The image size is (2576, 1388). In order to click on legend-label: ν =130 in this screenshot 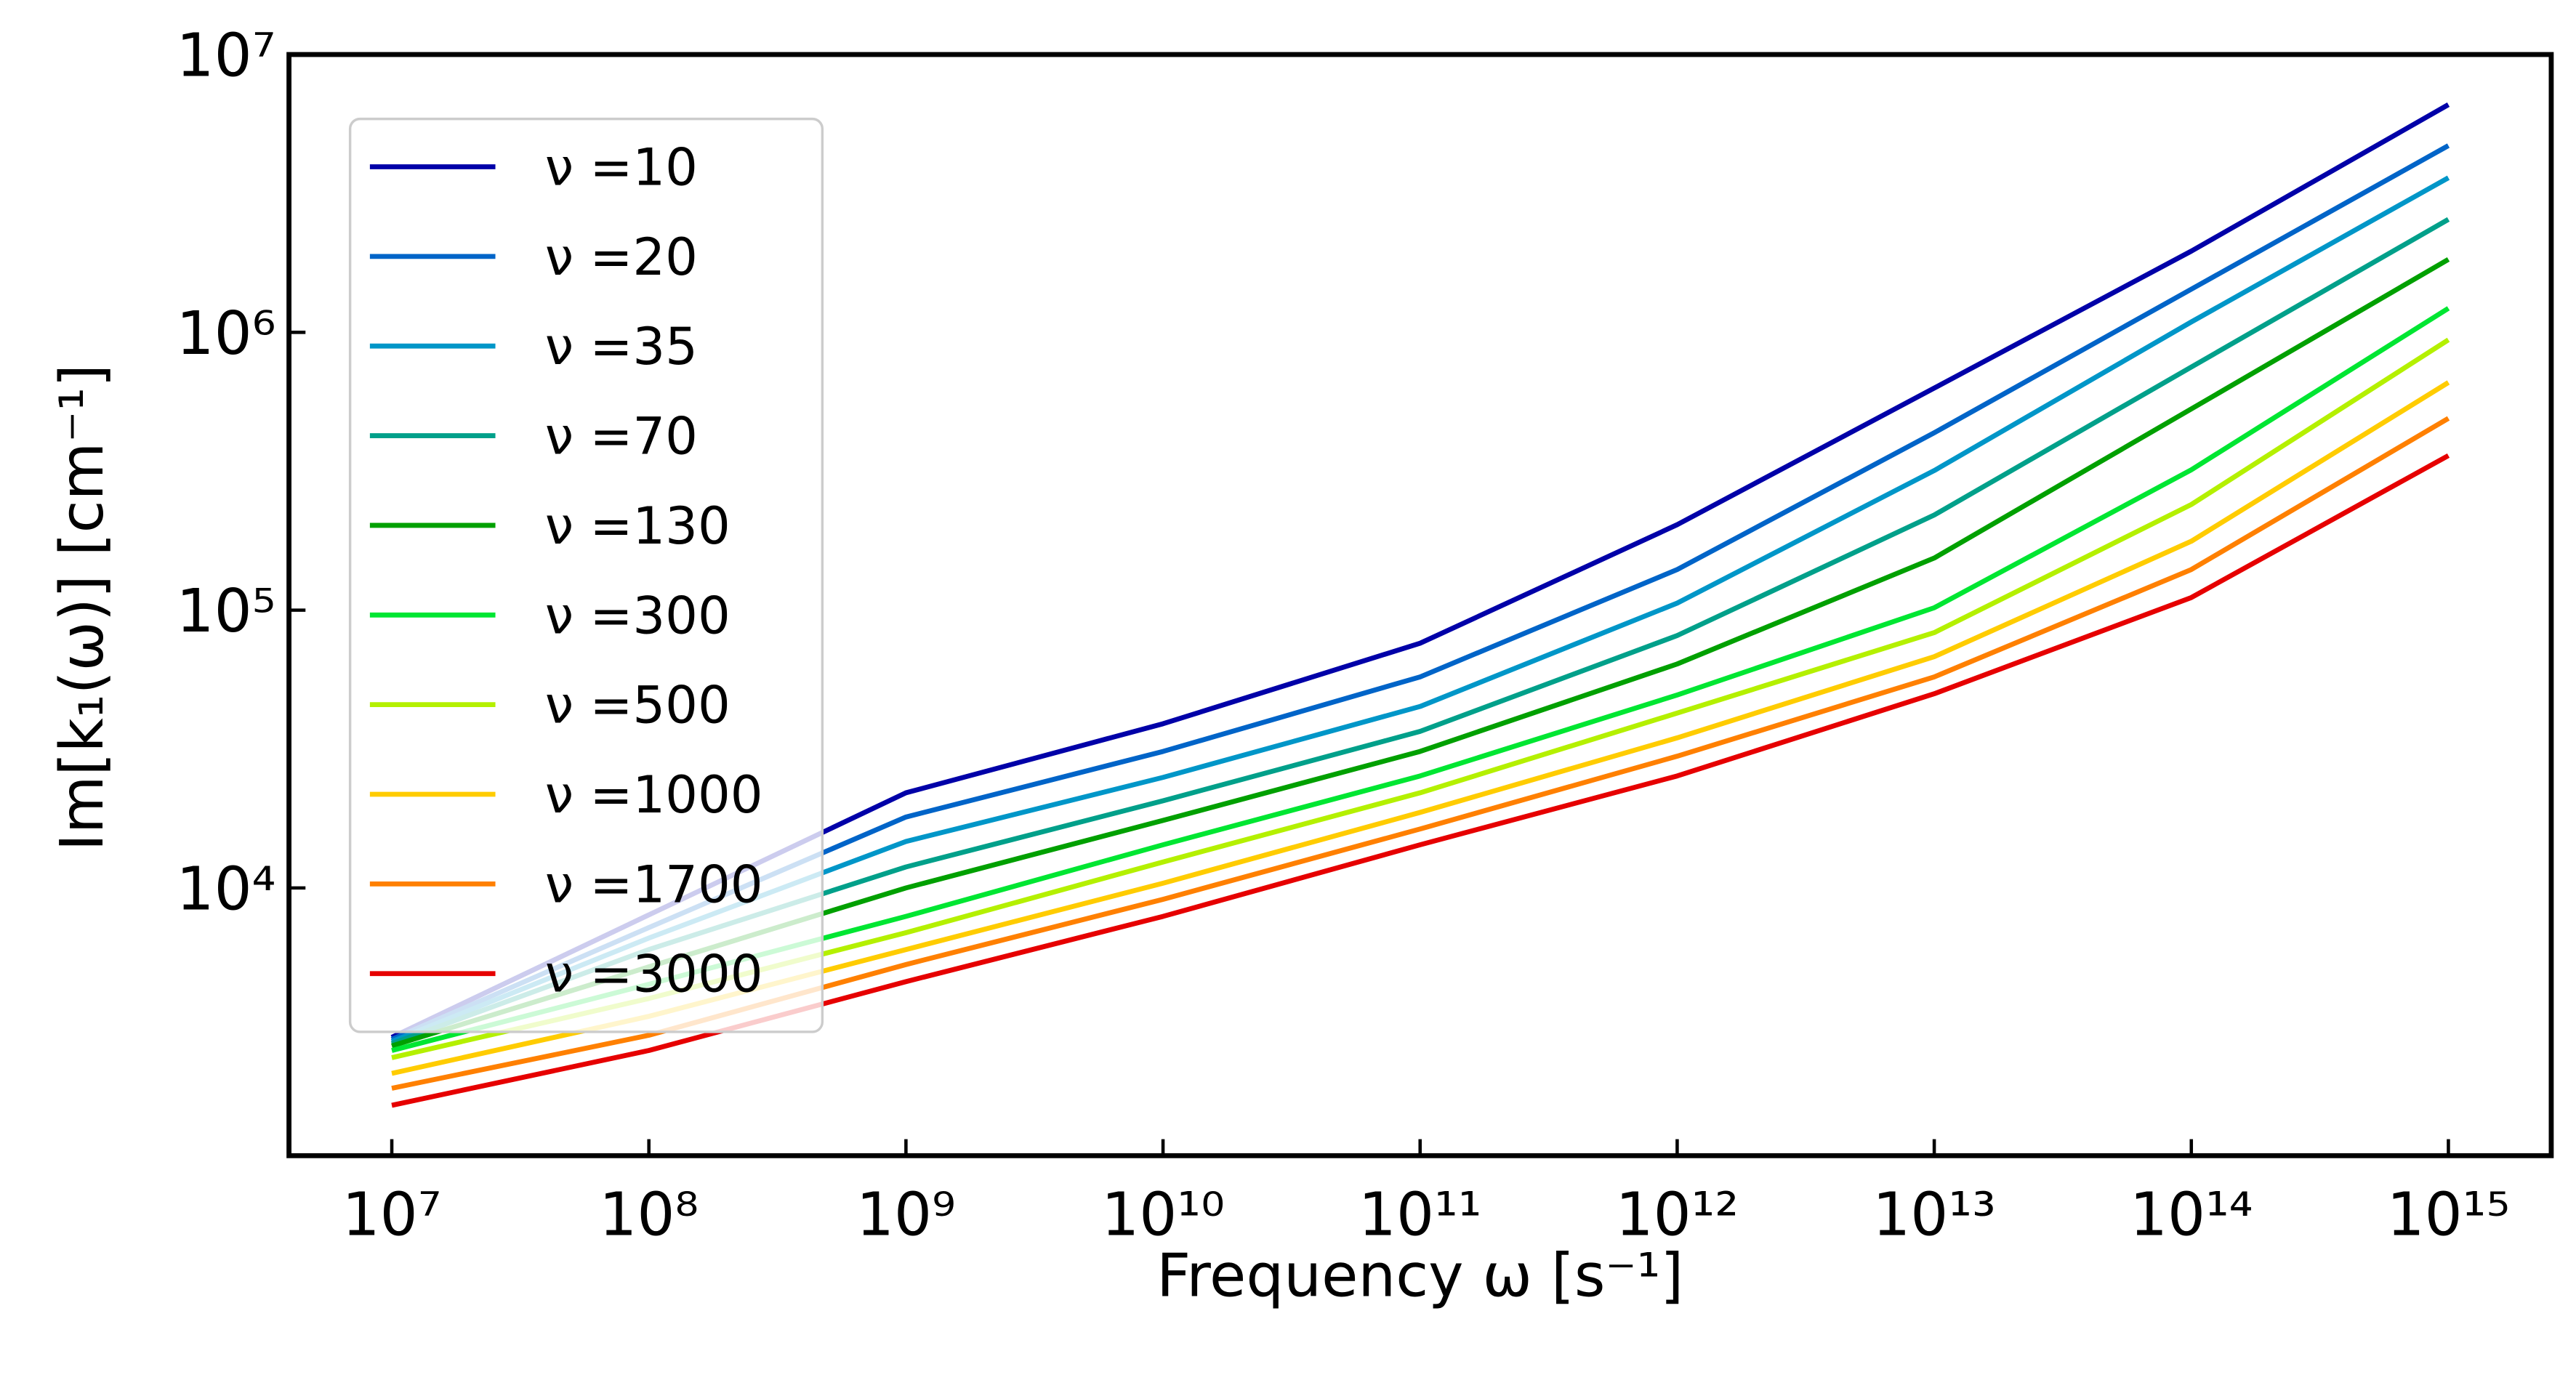, I will do `click(637, 526)`.